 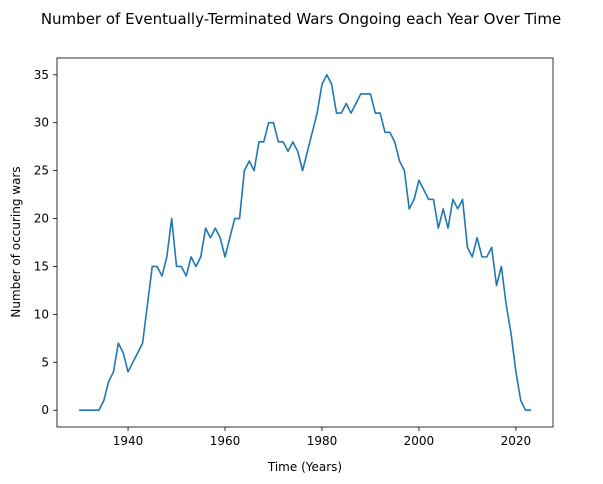 What do you see at coordinates (41, 314) in the screenshot?
I see `y-tick-label: 10` at bounding box center [41, 314].